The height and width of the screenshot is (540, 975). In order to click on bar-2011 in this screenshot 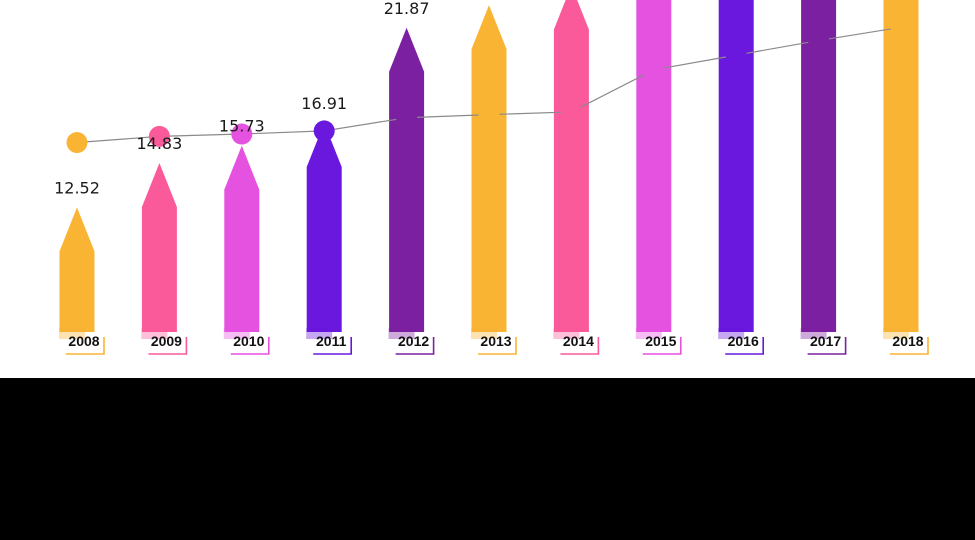, I will do `click(324, 227)`.